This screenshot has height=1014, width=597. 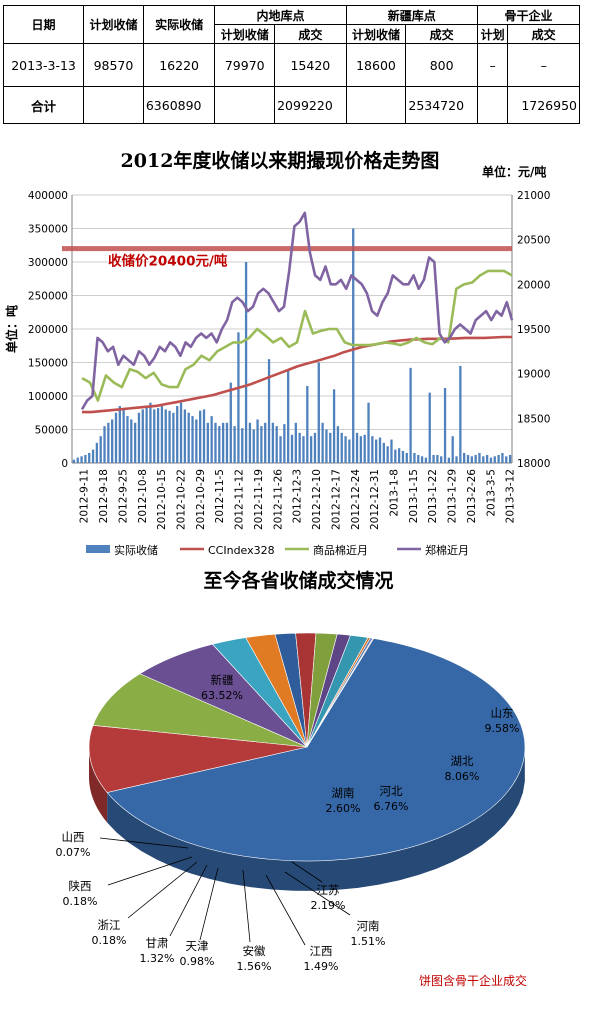 What do you see at coordinates (543, 65) in the screenshot?
I see `cell-bb-deal: –` at bounding box center [543, 65].